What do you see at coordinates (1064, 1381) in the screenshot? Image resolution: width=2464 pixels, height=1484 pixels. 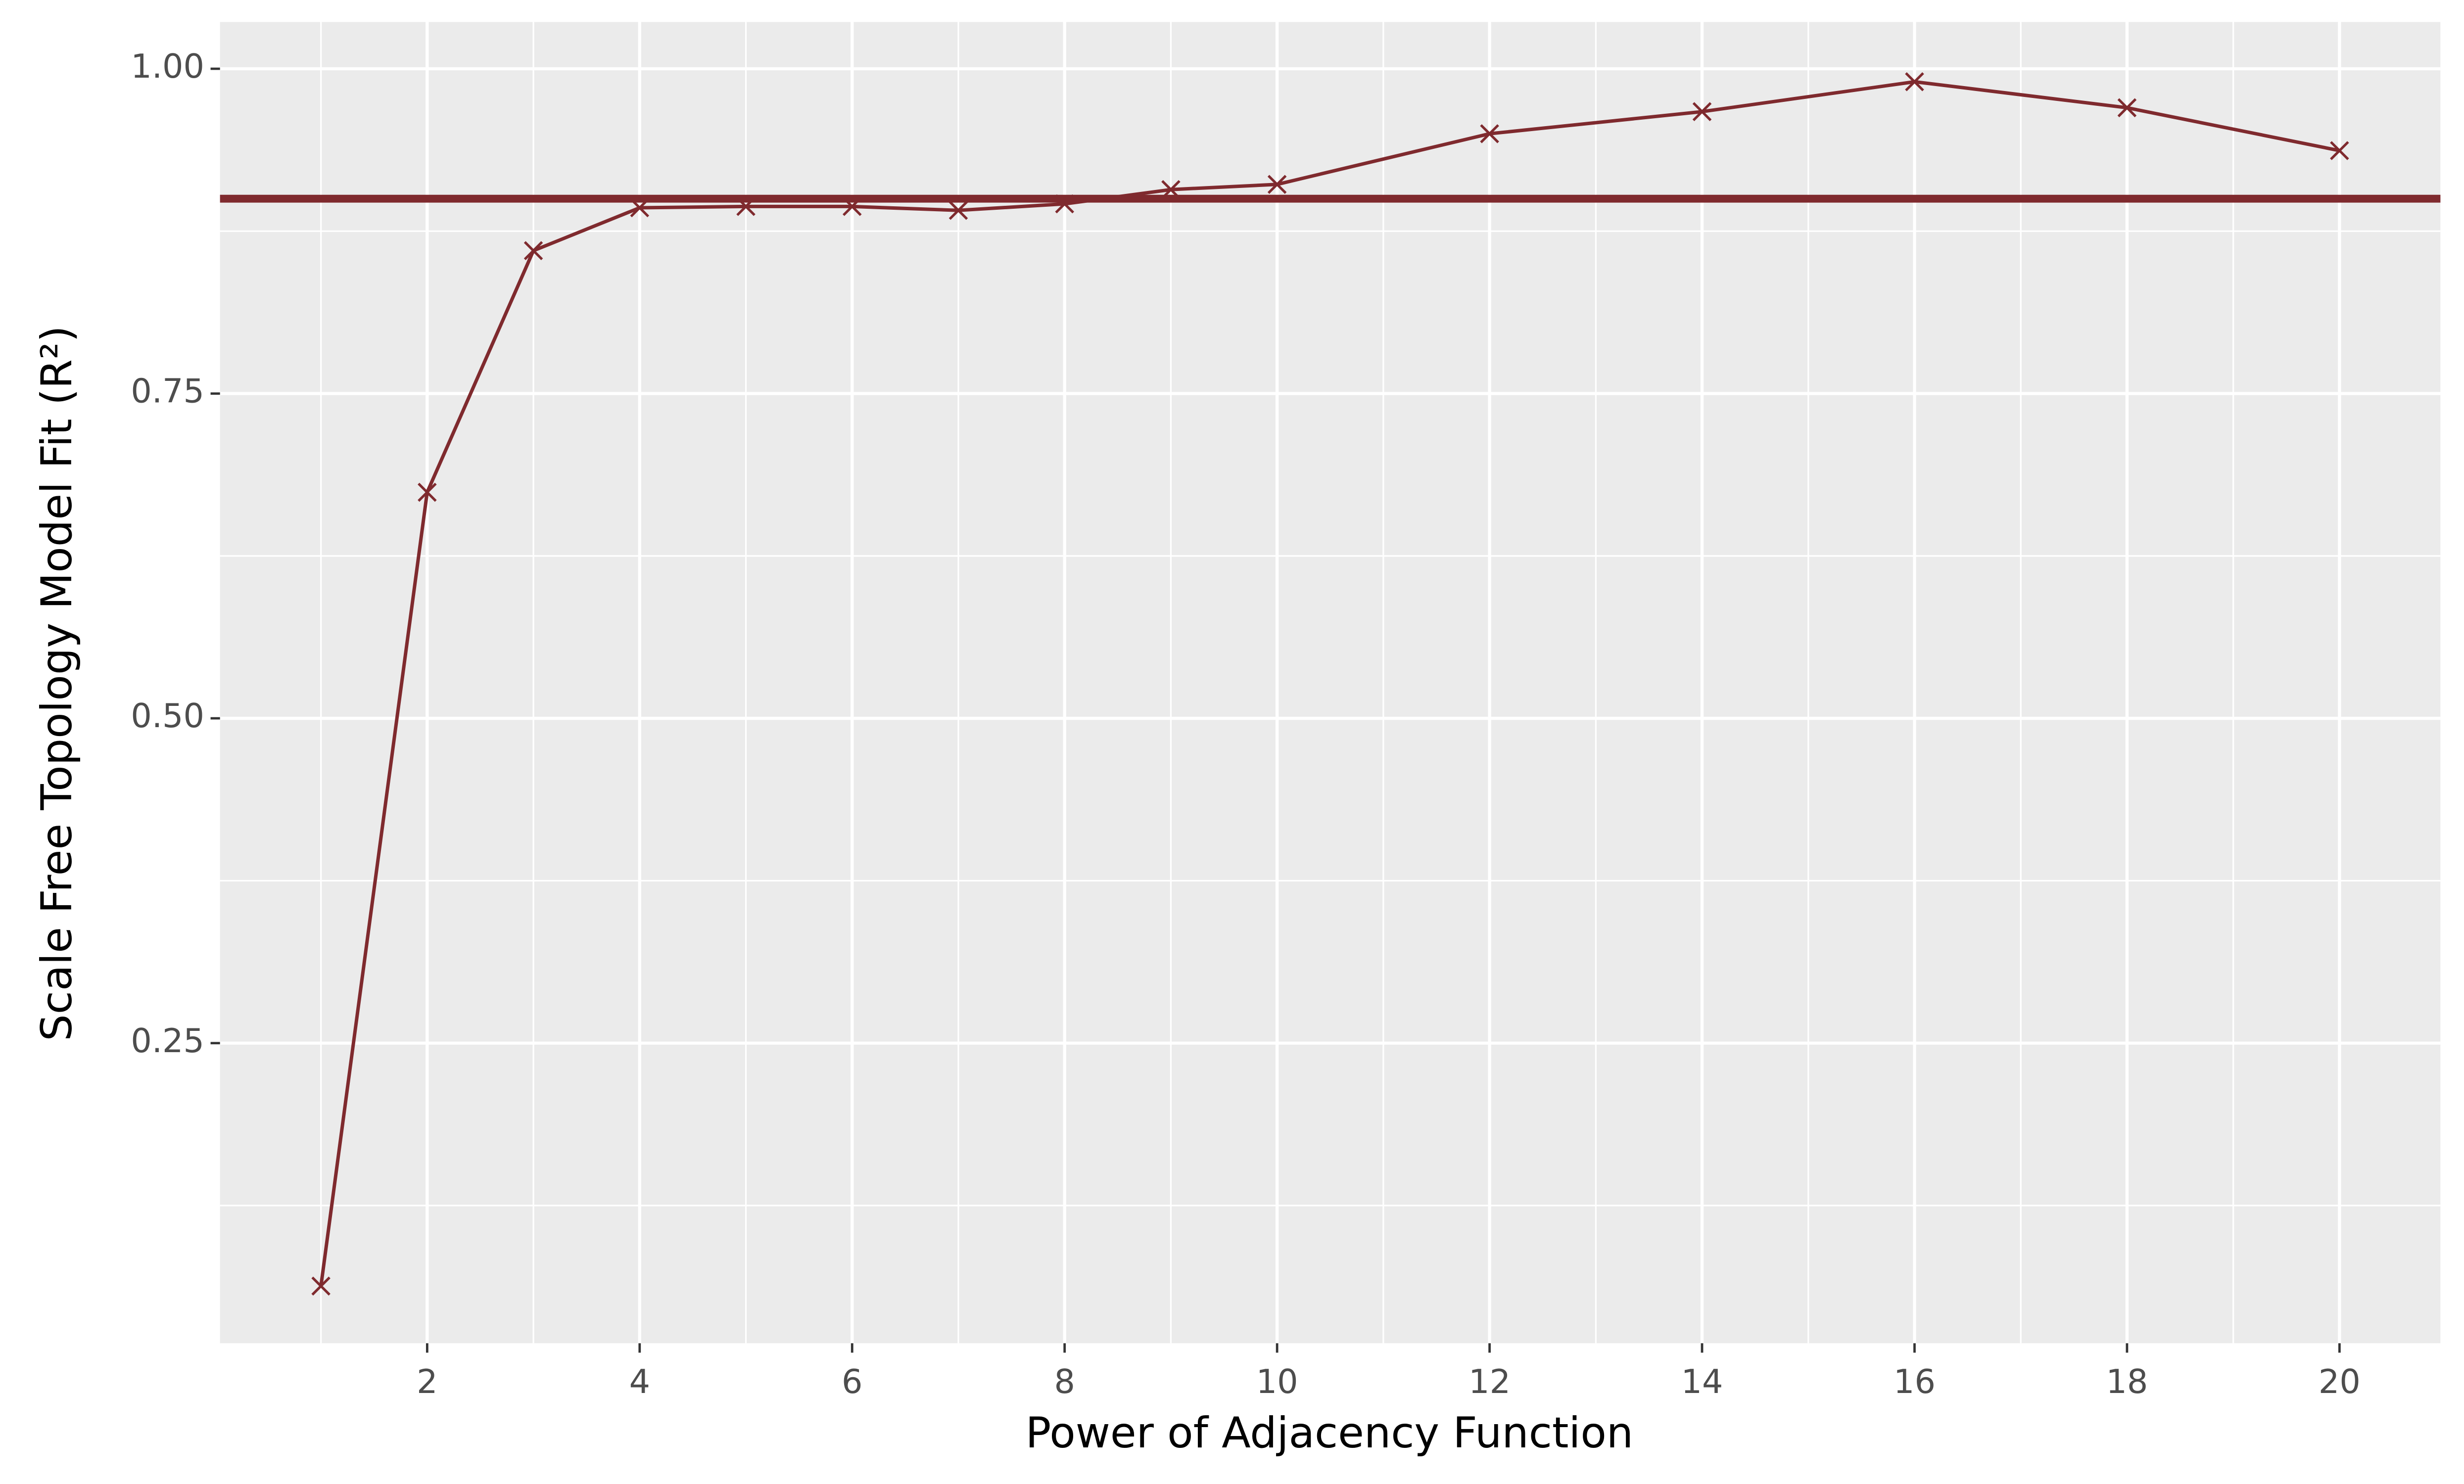 I see `x-tick-label: 8` at bounding box center [1064, 1381].